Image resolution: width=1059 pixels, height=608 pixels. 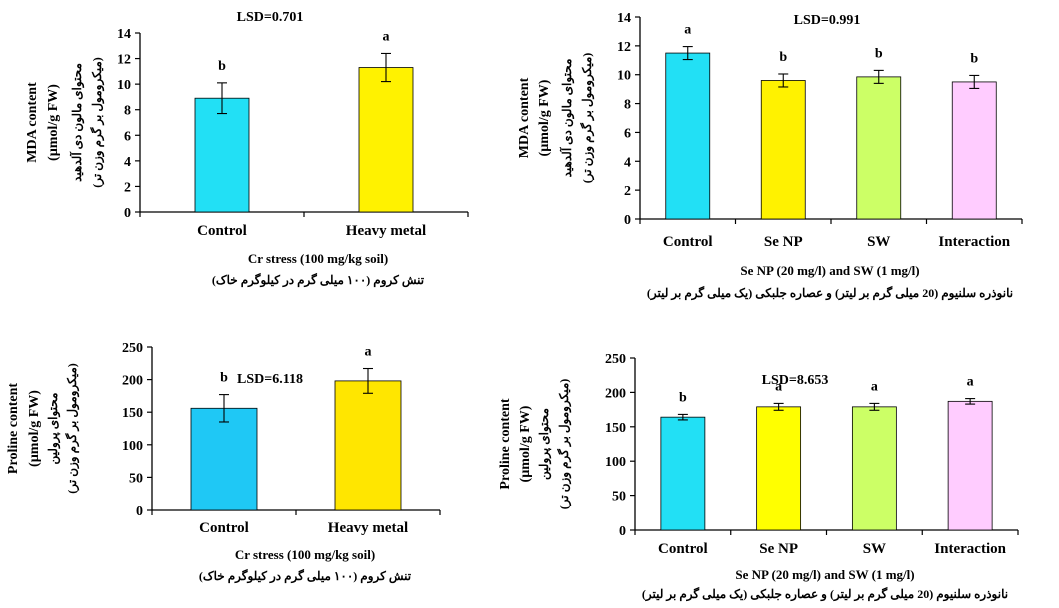 What do you see at coordinates (795, 380) in the screenshot?
I see `lsd-label: LSD=8.653` at bounding box center [795, 380].